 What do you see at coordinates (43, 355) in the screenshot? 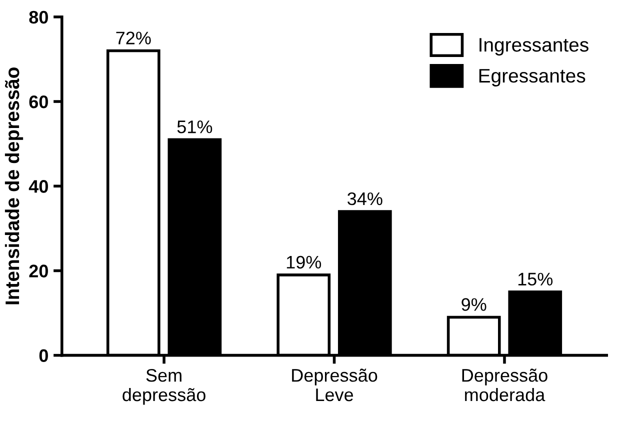
I see `y-tick-label: 0` at bounding box center [43, 355].